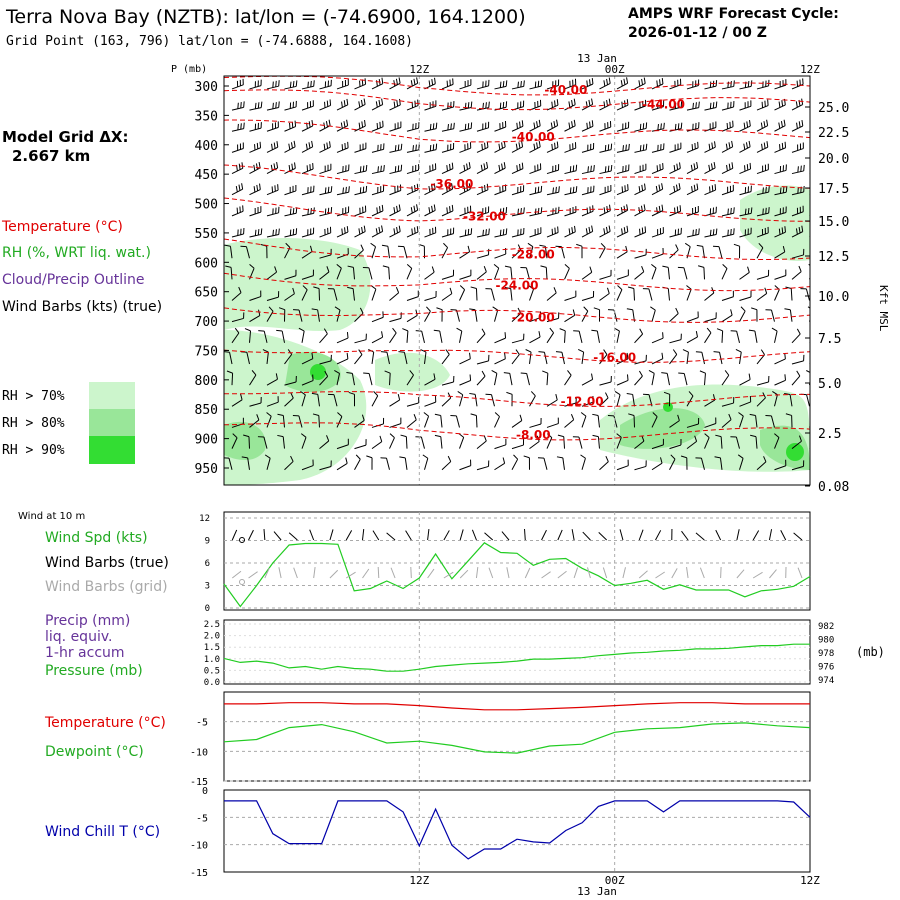 This screenshot has height=900, width=900. Describe the element at coordinates (206, 440) in the screenshot. I see `pressure-tick-label: 900` at that location.